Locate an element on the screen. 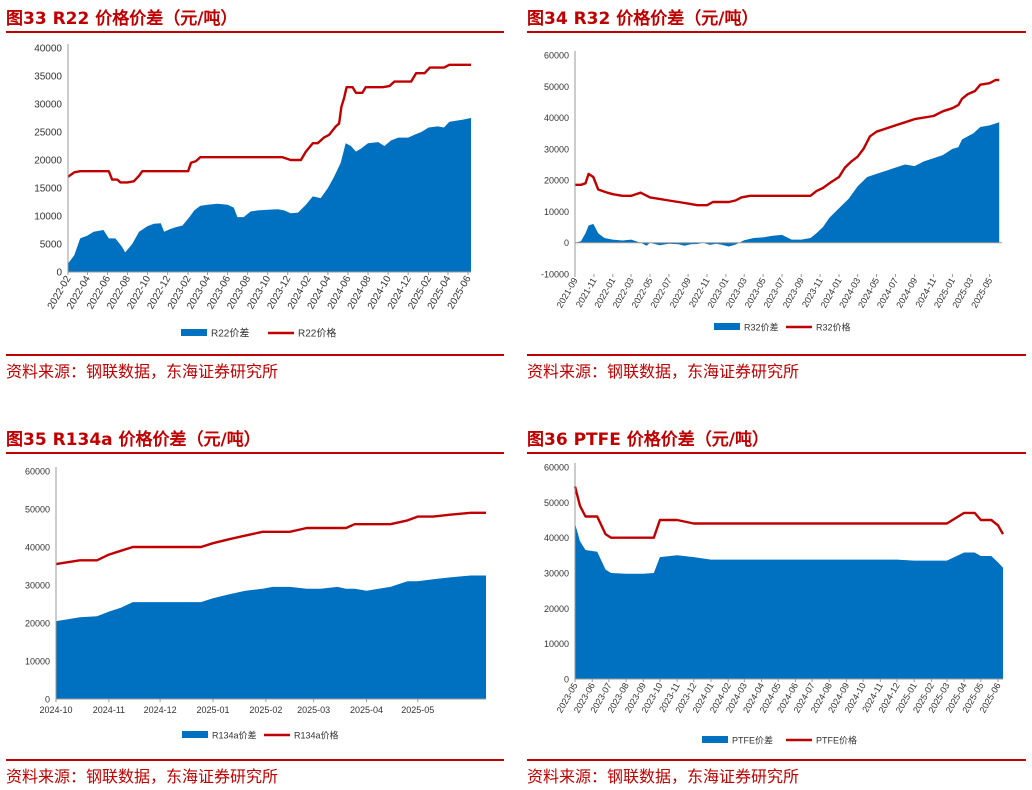 This screenshot has height=790, width=1032. x-tick-label: 2025-03 is located at coordinates (313, 710).